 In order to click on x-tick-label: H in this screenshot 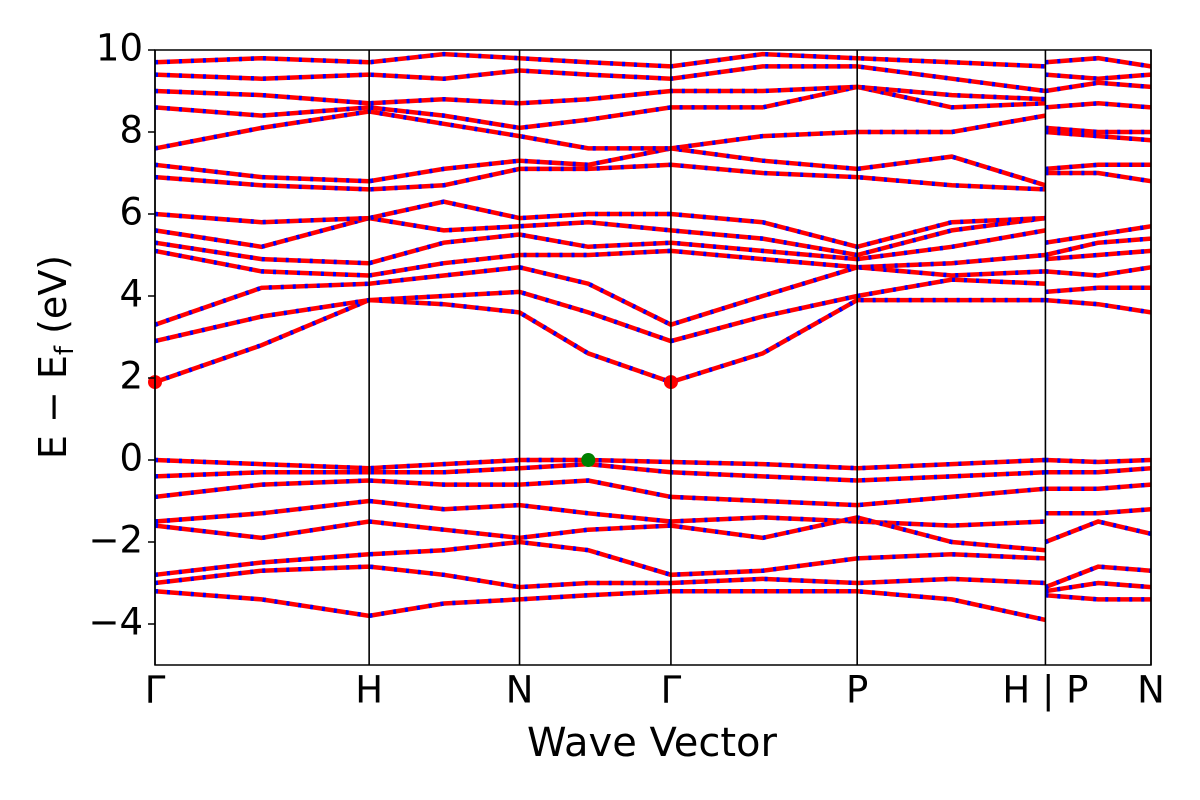, I will do `click(369, 690)`.